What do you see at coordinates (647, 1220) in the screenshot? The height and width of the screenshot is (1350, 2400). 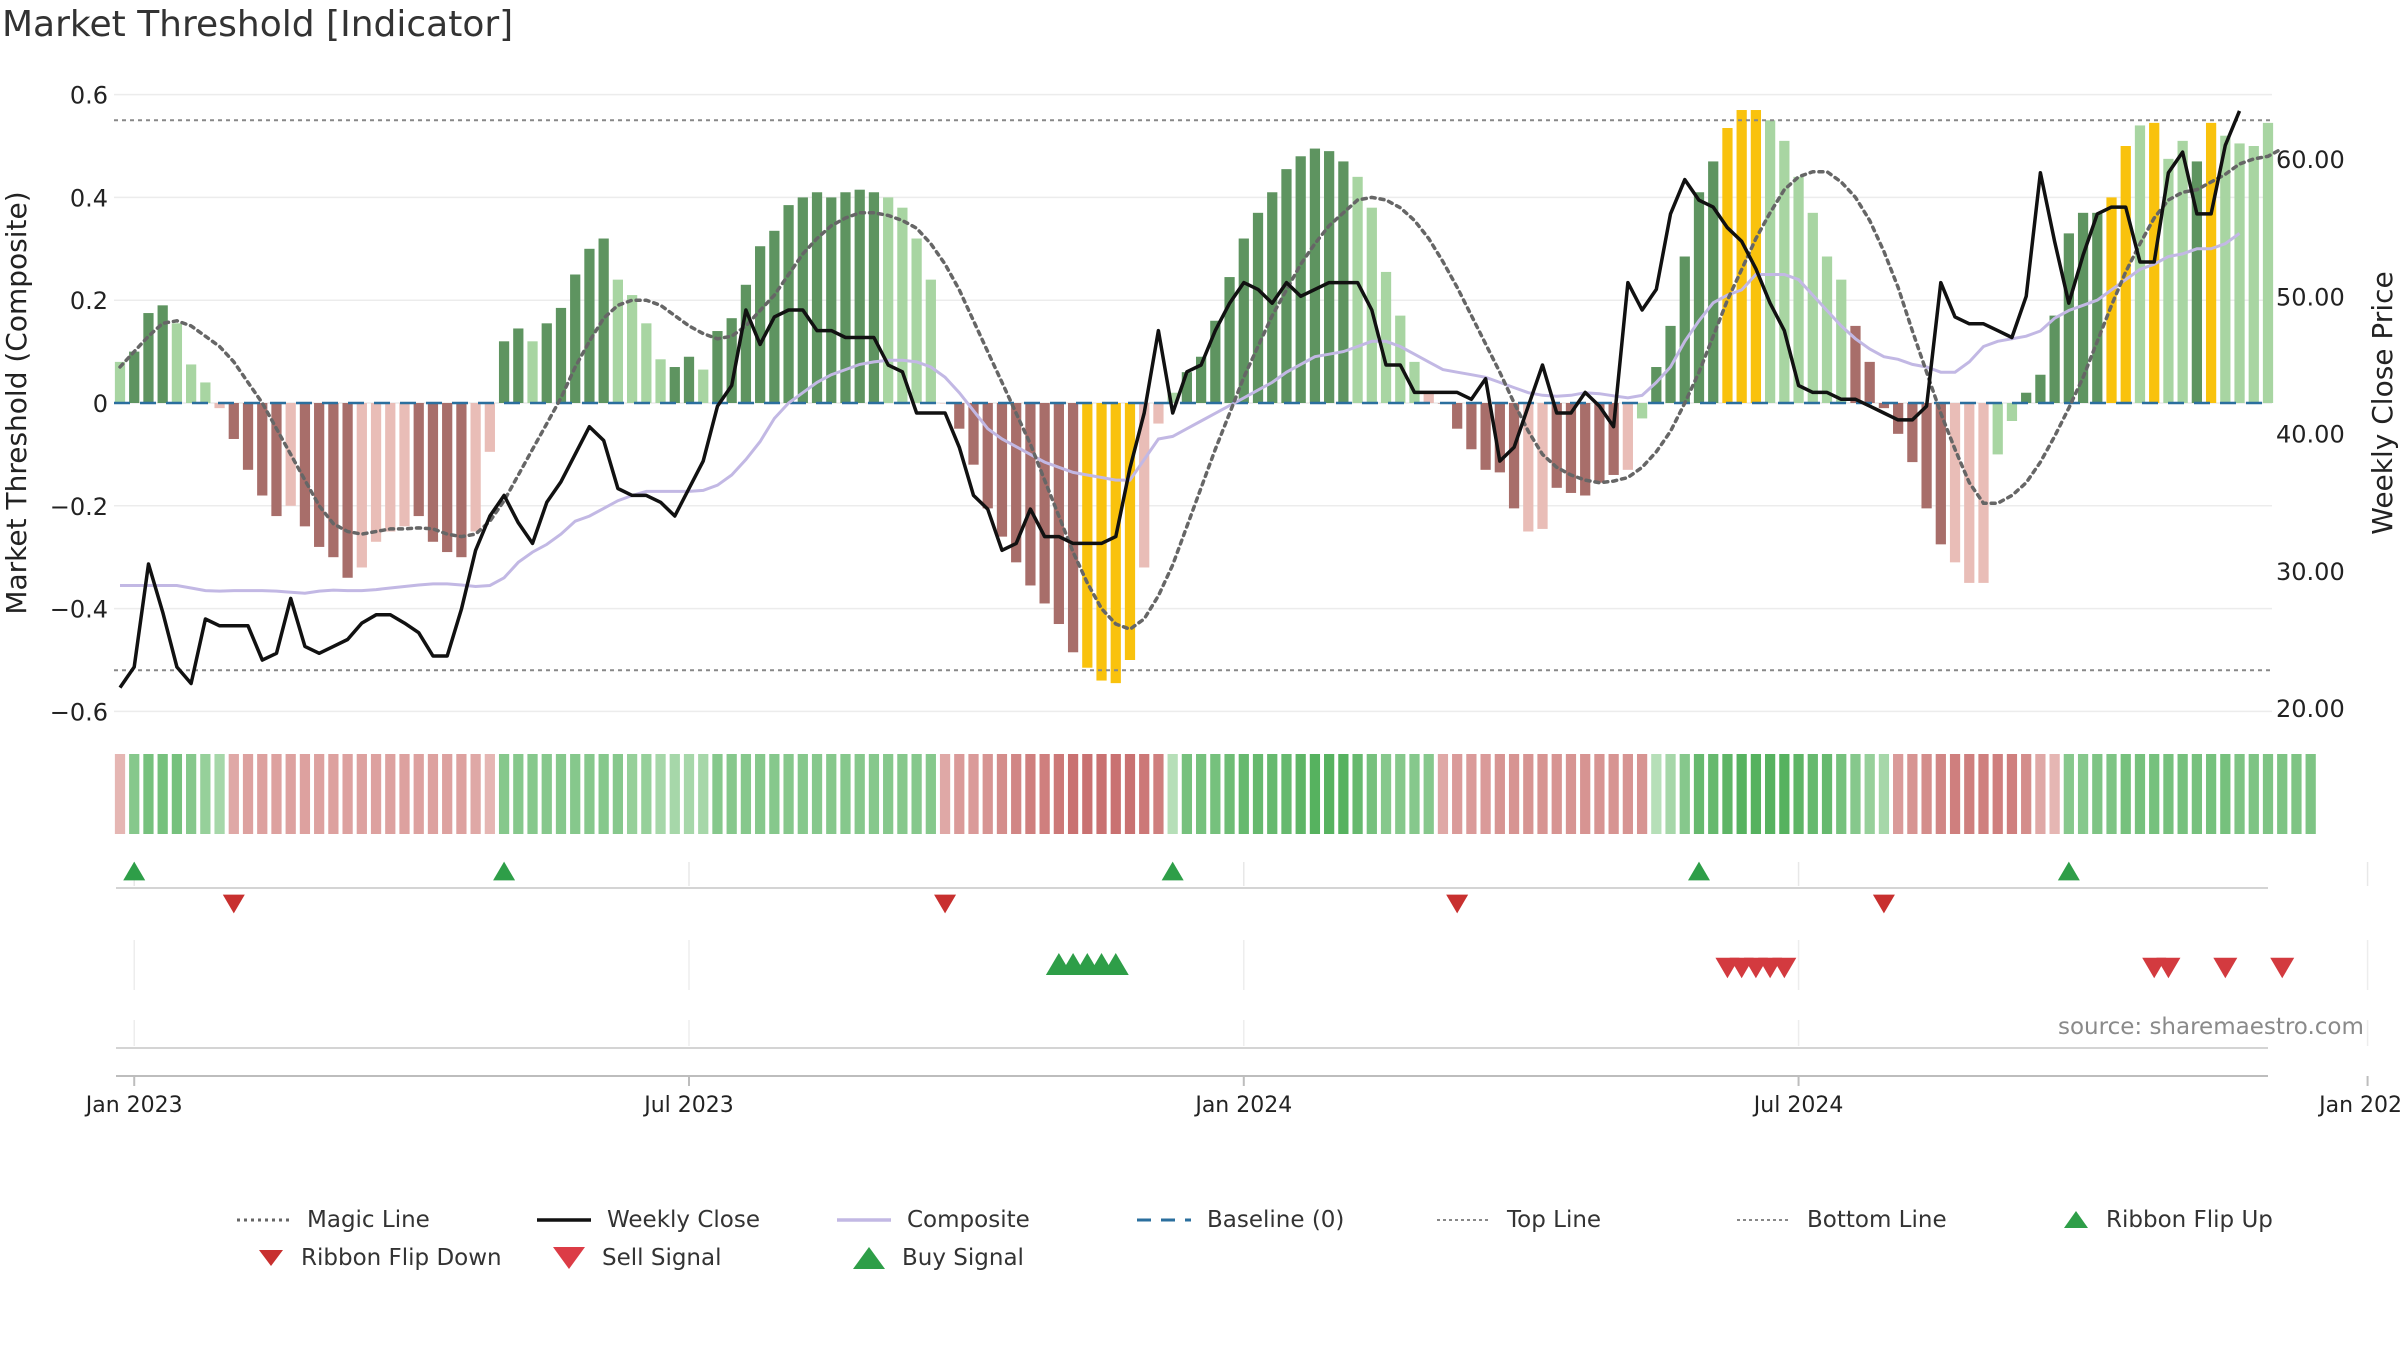 I see `legend-item-weekly-close: Weekly Close` at bounding box center [647, 1220].